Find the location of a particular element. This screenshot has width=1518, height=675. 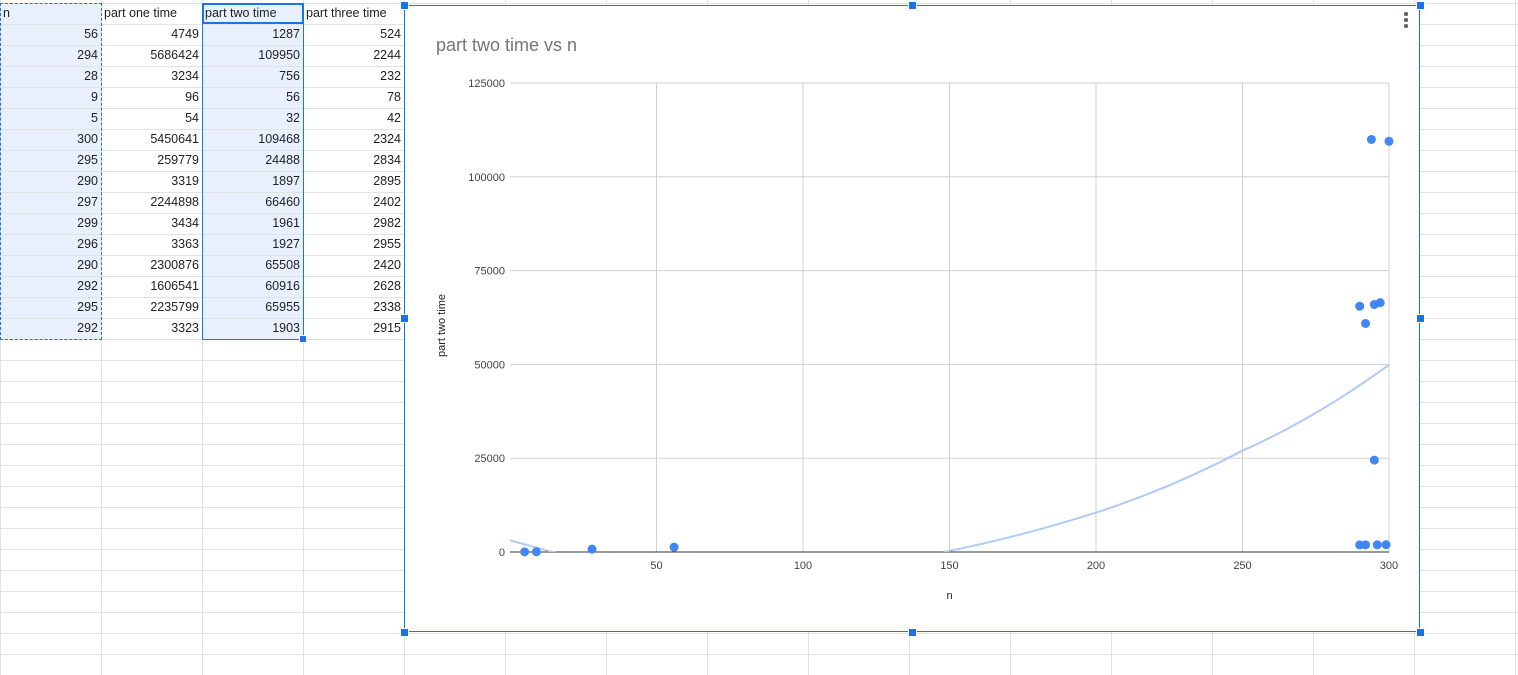

header-cell: part two time is located at coordinates (241, 13).